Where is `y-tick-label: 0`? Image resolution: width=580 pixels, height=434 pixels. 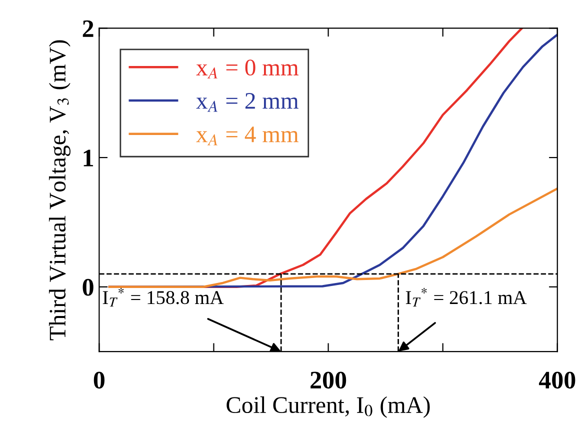
y-tick-label: 0 is located at coordinates (88, 287).